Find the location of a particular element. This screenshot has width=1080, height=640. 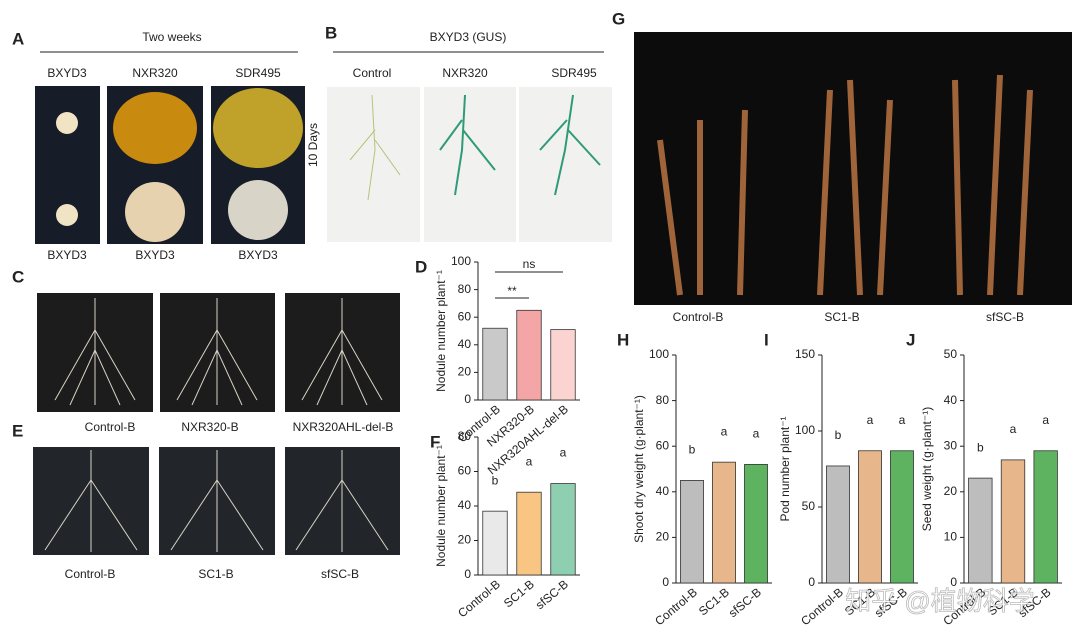

panel-letter: C is located at coordinates (18, 276).